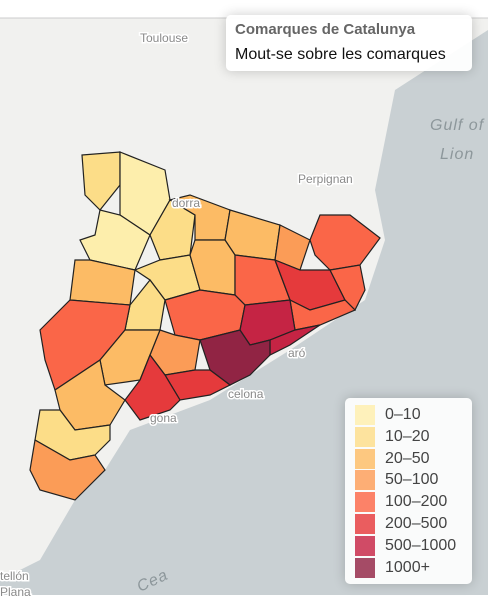 The image size is (488, 600). What do you see at coordinates (325, 29) in the screenshot?
I see `info-title: Comarques de Catalunya` at bounding box center [325, 29].